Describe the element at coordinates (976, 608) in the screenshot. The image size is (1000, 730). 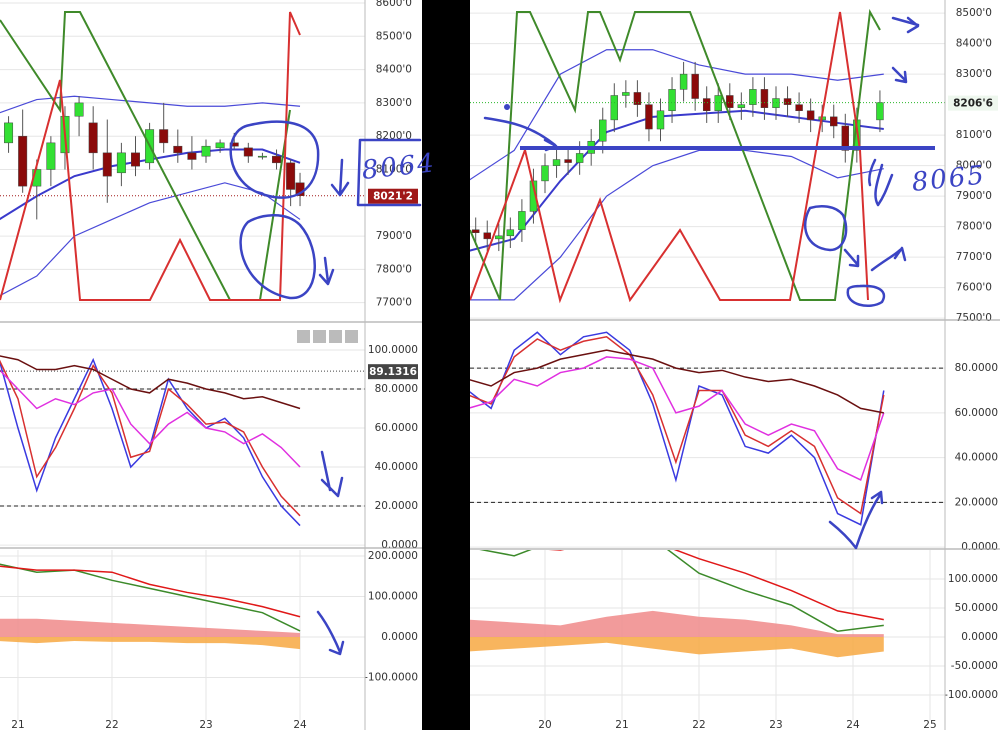
I see `y-tick-label: 50.0000` at that location.